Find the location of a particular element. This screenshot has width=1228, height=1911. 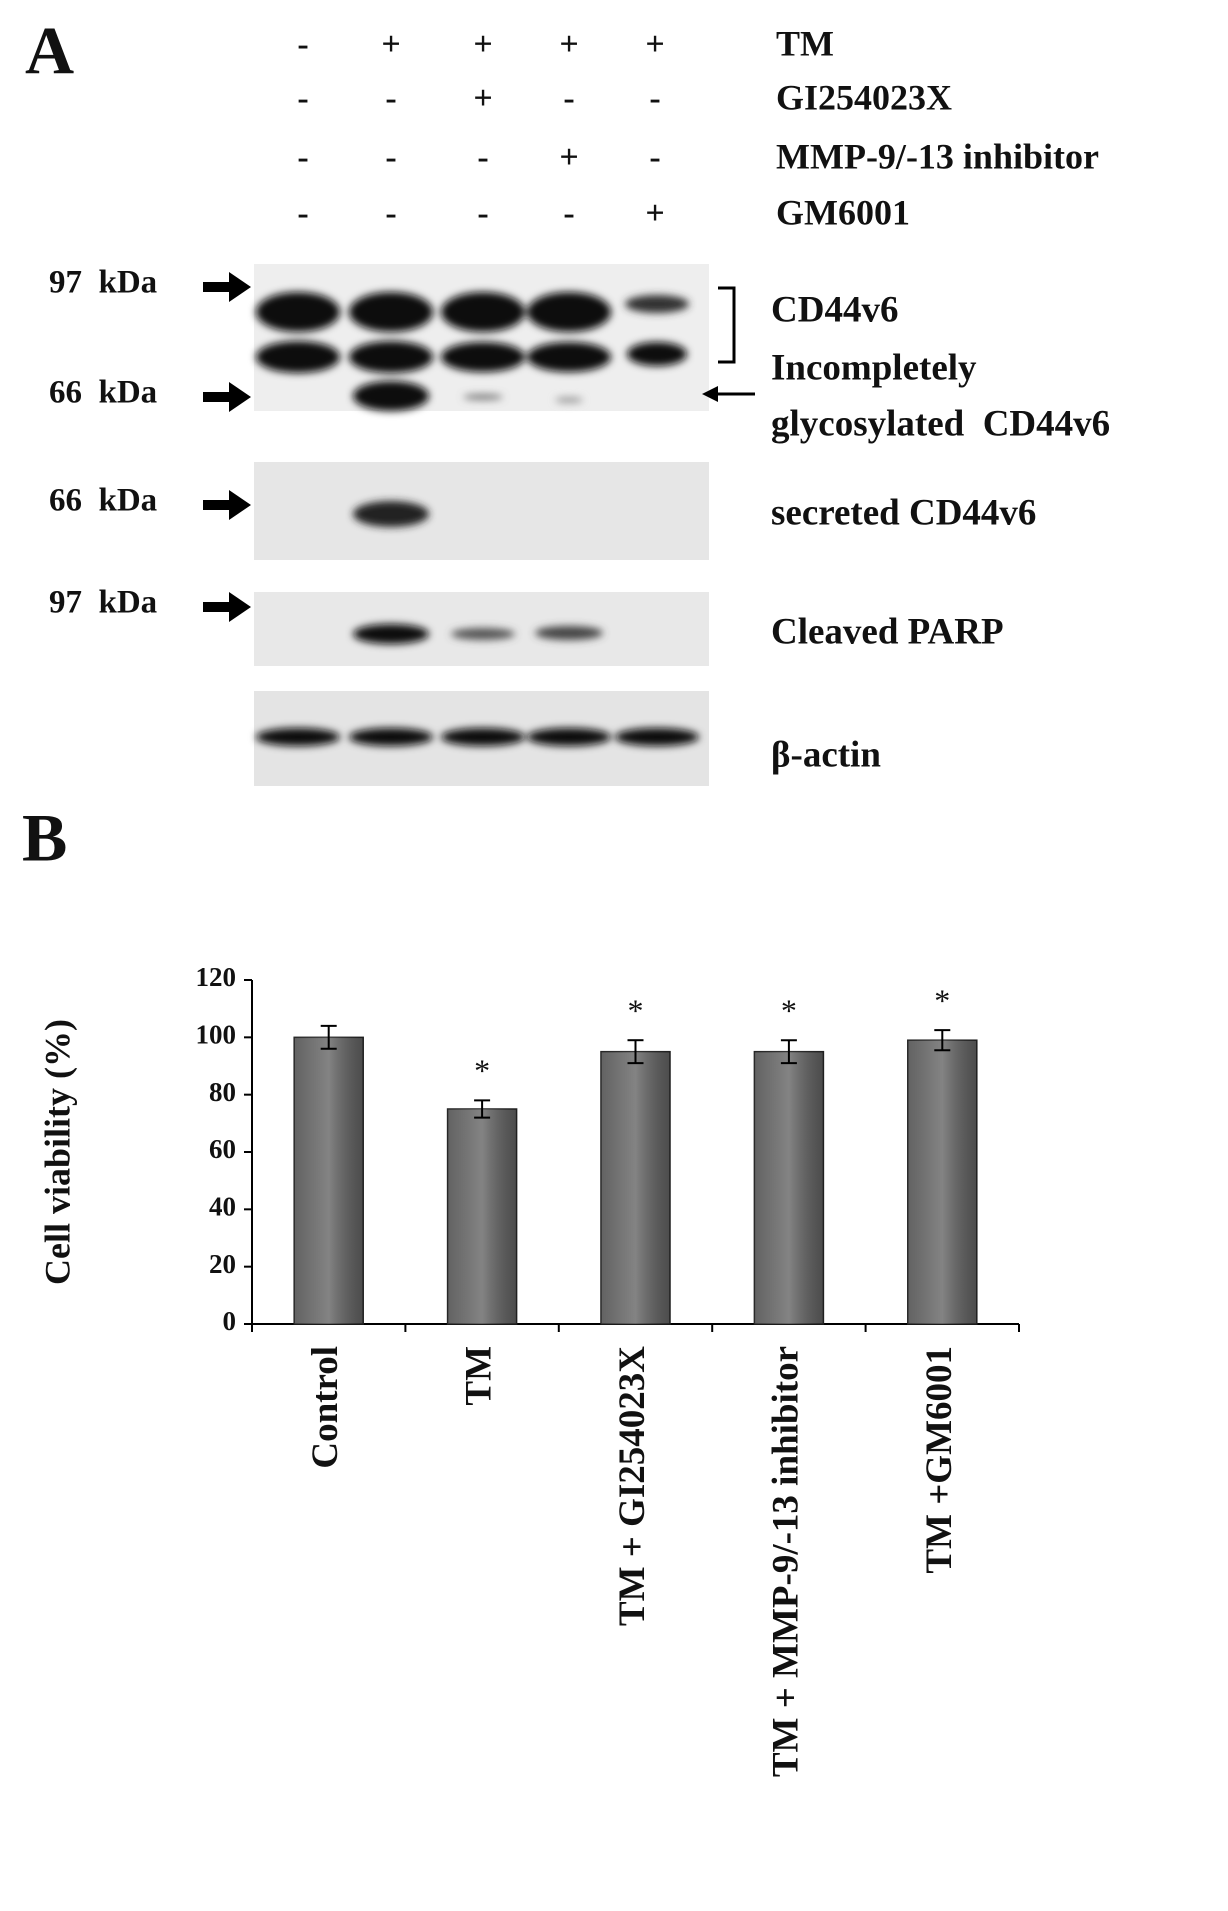

y-axis-label: Cell viability (%) is located at coordinates (57, 1152).